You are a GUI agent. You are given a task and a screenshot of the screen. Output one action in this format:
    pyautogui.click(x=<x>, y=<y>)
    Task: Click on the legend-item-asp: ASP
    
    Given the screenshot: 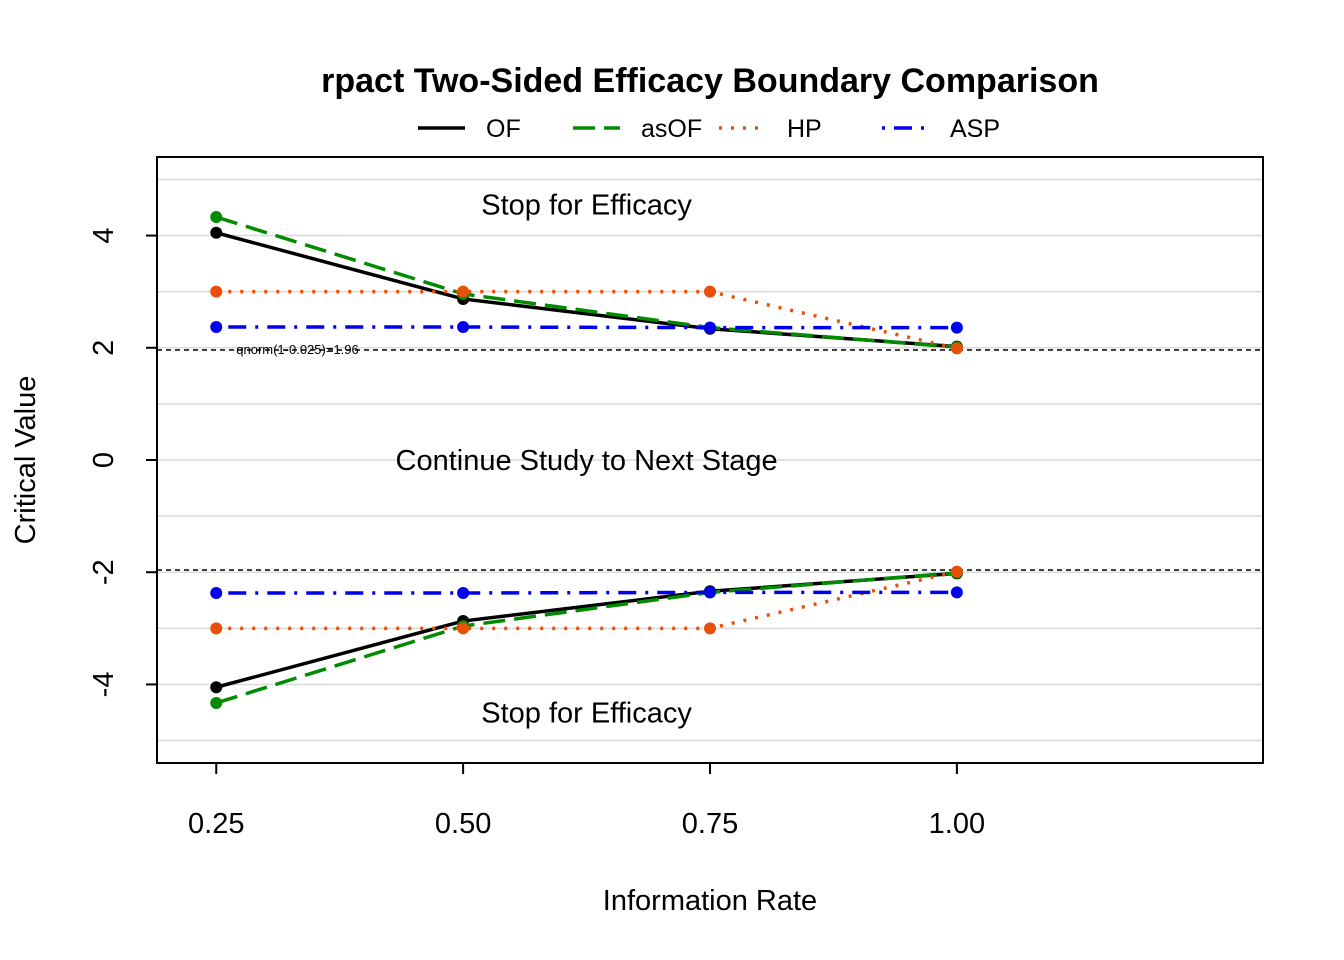 What is the action you would take?
    pyautogui.click(x=941, y=129)
    